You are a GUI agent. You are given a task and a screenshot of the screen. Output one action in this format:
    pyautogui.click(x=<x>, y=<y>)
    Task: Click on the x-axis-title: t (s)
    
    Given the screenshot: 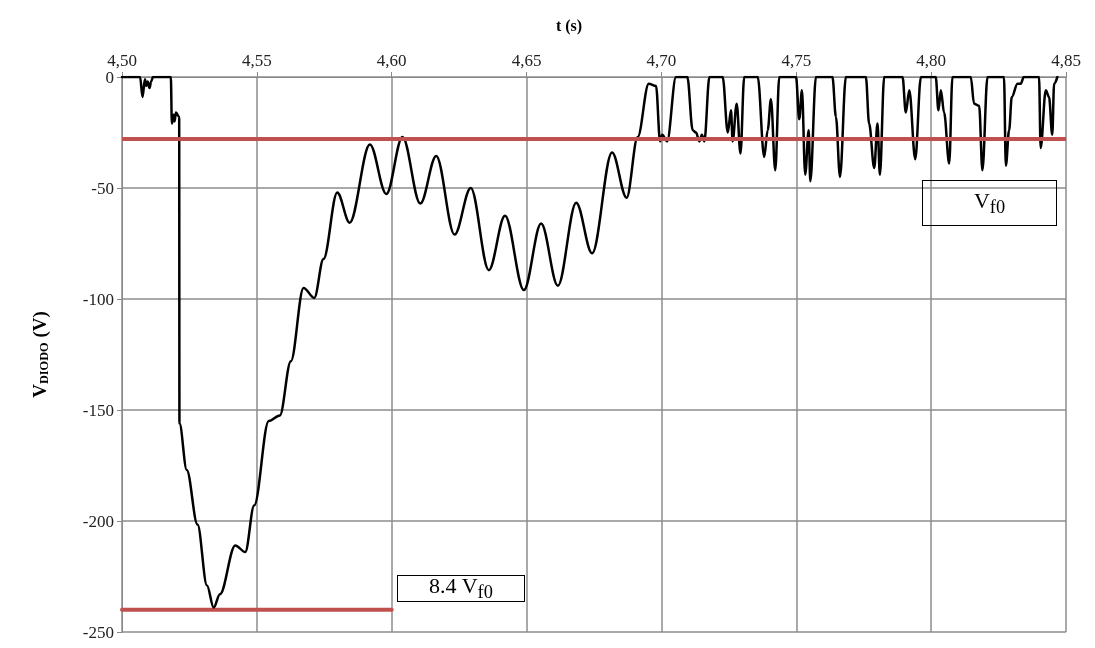 What is the action you would take?
    pyautogui.click(x=569, y=25)
    